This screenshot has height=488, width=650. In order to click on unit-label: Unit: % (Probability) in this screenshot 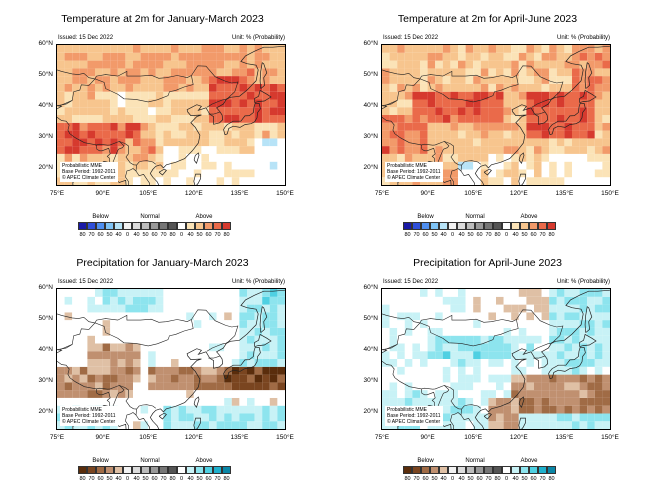, I will do `click(583, 282)`.